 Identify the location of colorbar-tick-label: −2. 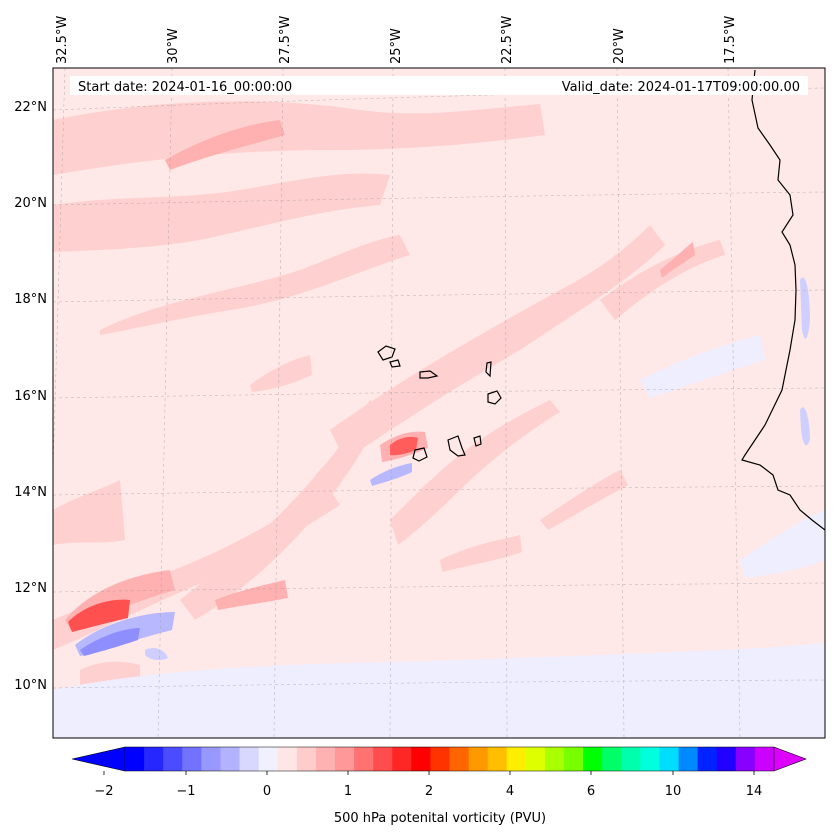
(103, 791).